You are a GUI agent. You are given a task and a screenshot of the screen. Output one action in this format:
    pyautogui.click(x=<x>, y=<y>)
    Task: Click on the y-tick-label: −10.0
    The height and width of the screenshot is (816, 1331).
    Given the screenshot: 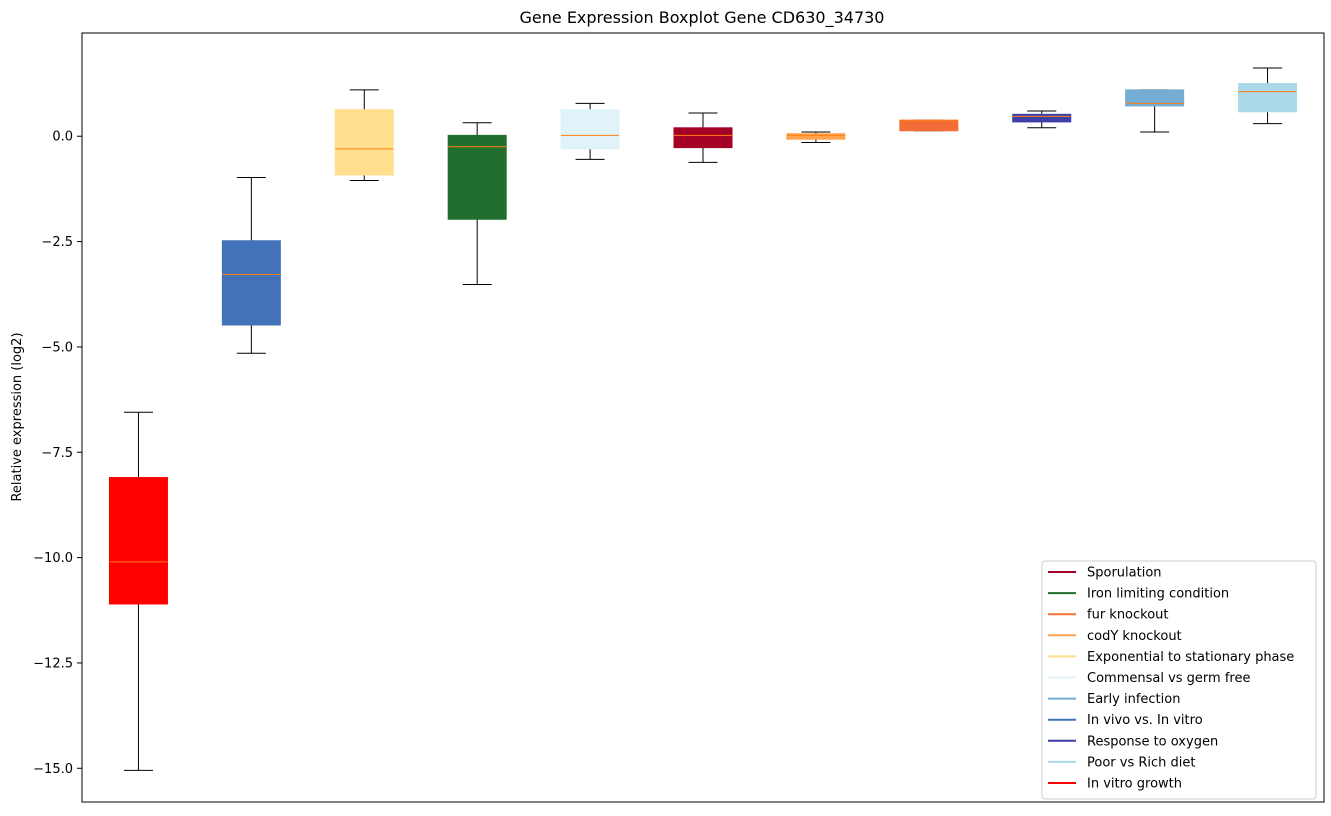 What is the action you would take?
    pyautogui.click(x=53, y=558)
    